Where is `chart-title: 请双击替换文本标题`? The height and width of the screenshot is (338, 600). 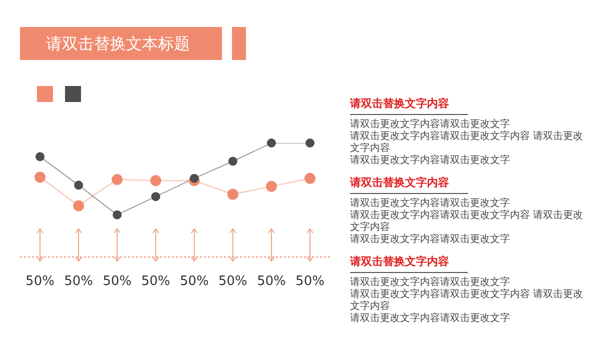
chart-title: 请双击替换文本标题 is located at coordinates (121, 43).